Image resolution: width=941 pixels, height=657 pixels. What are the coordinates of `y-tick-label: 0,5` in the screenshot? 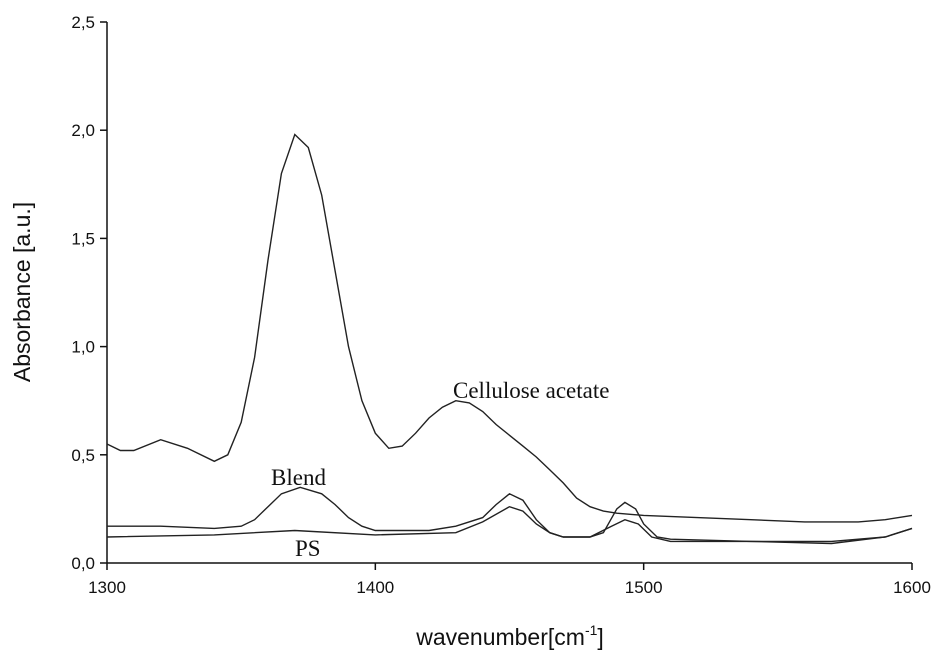 It's located at (83, 455).